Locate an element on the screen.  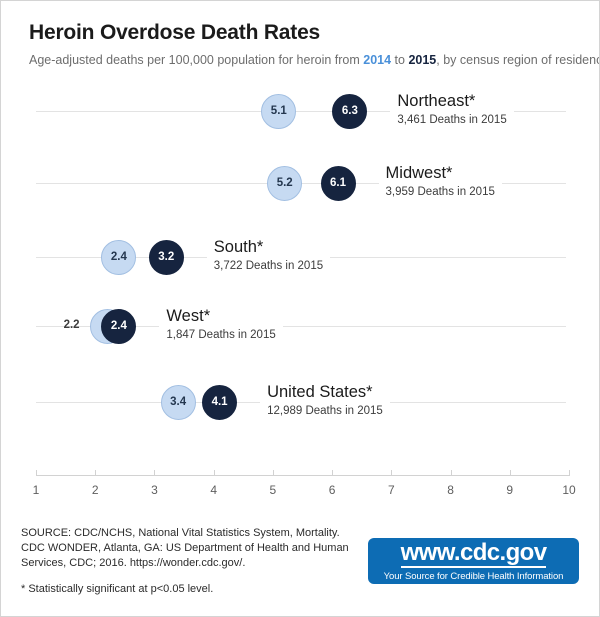
x-axis: 1 2 3 4 5 6 7 8 9 10 is located at coordinates (304, 483).